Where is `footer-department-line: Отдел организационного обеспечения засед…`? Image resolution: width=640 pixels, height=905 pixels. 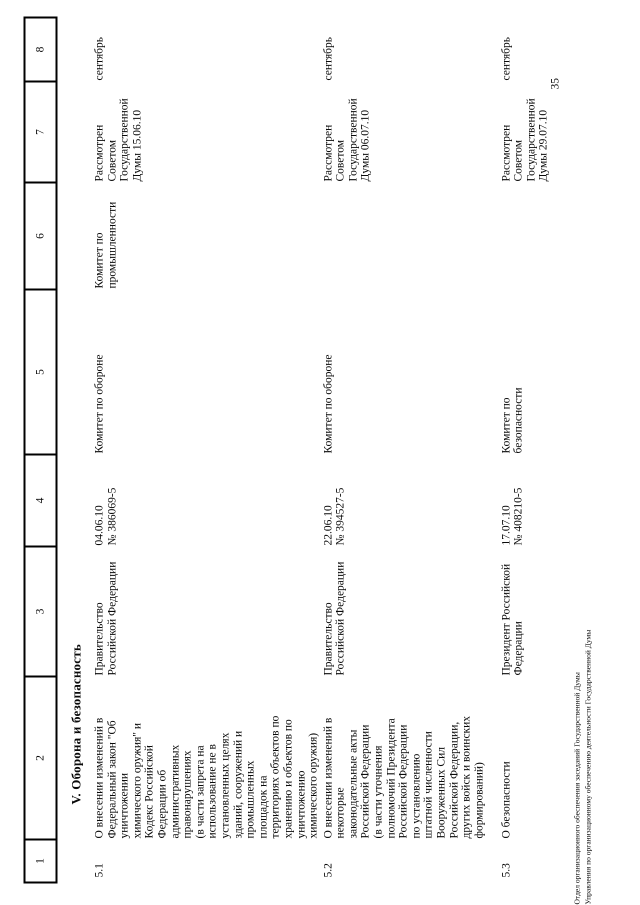
footer-department-line: Отдел организационного обеспечения засед… is located at coordinates (576, 787).